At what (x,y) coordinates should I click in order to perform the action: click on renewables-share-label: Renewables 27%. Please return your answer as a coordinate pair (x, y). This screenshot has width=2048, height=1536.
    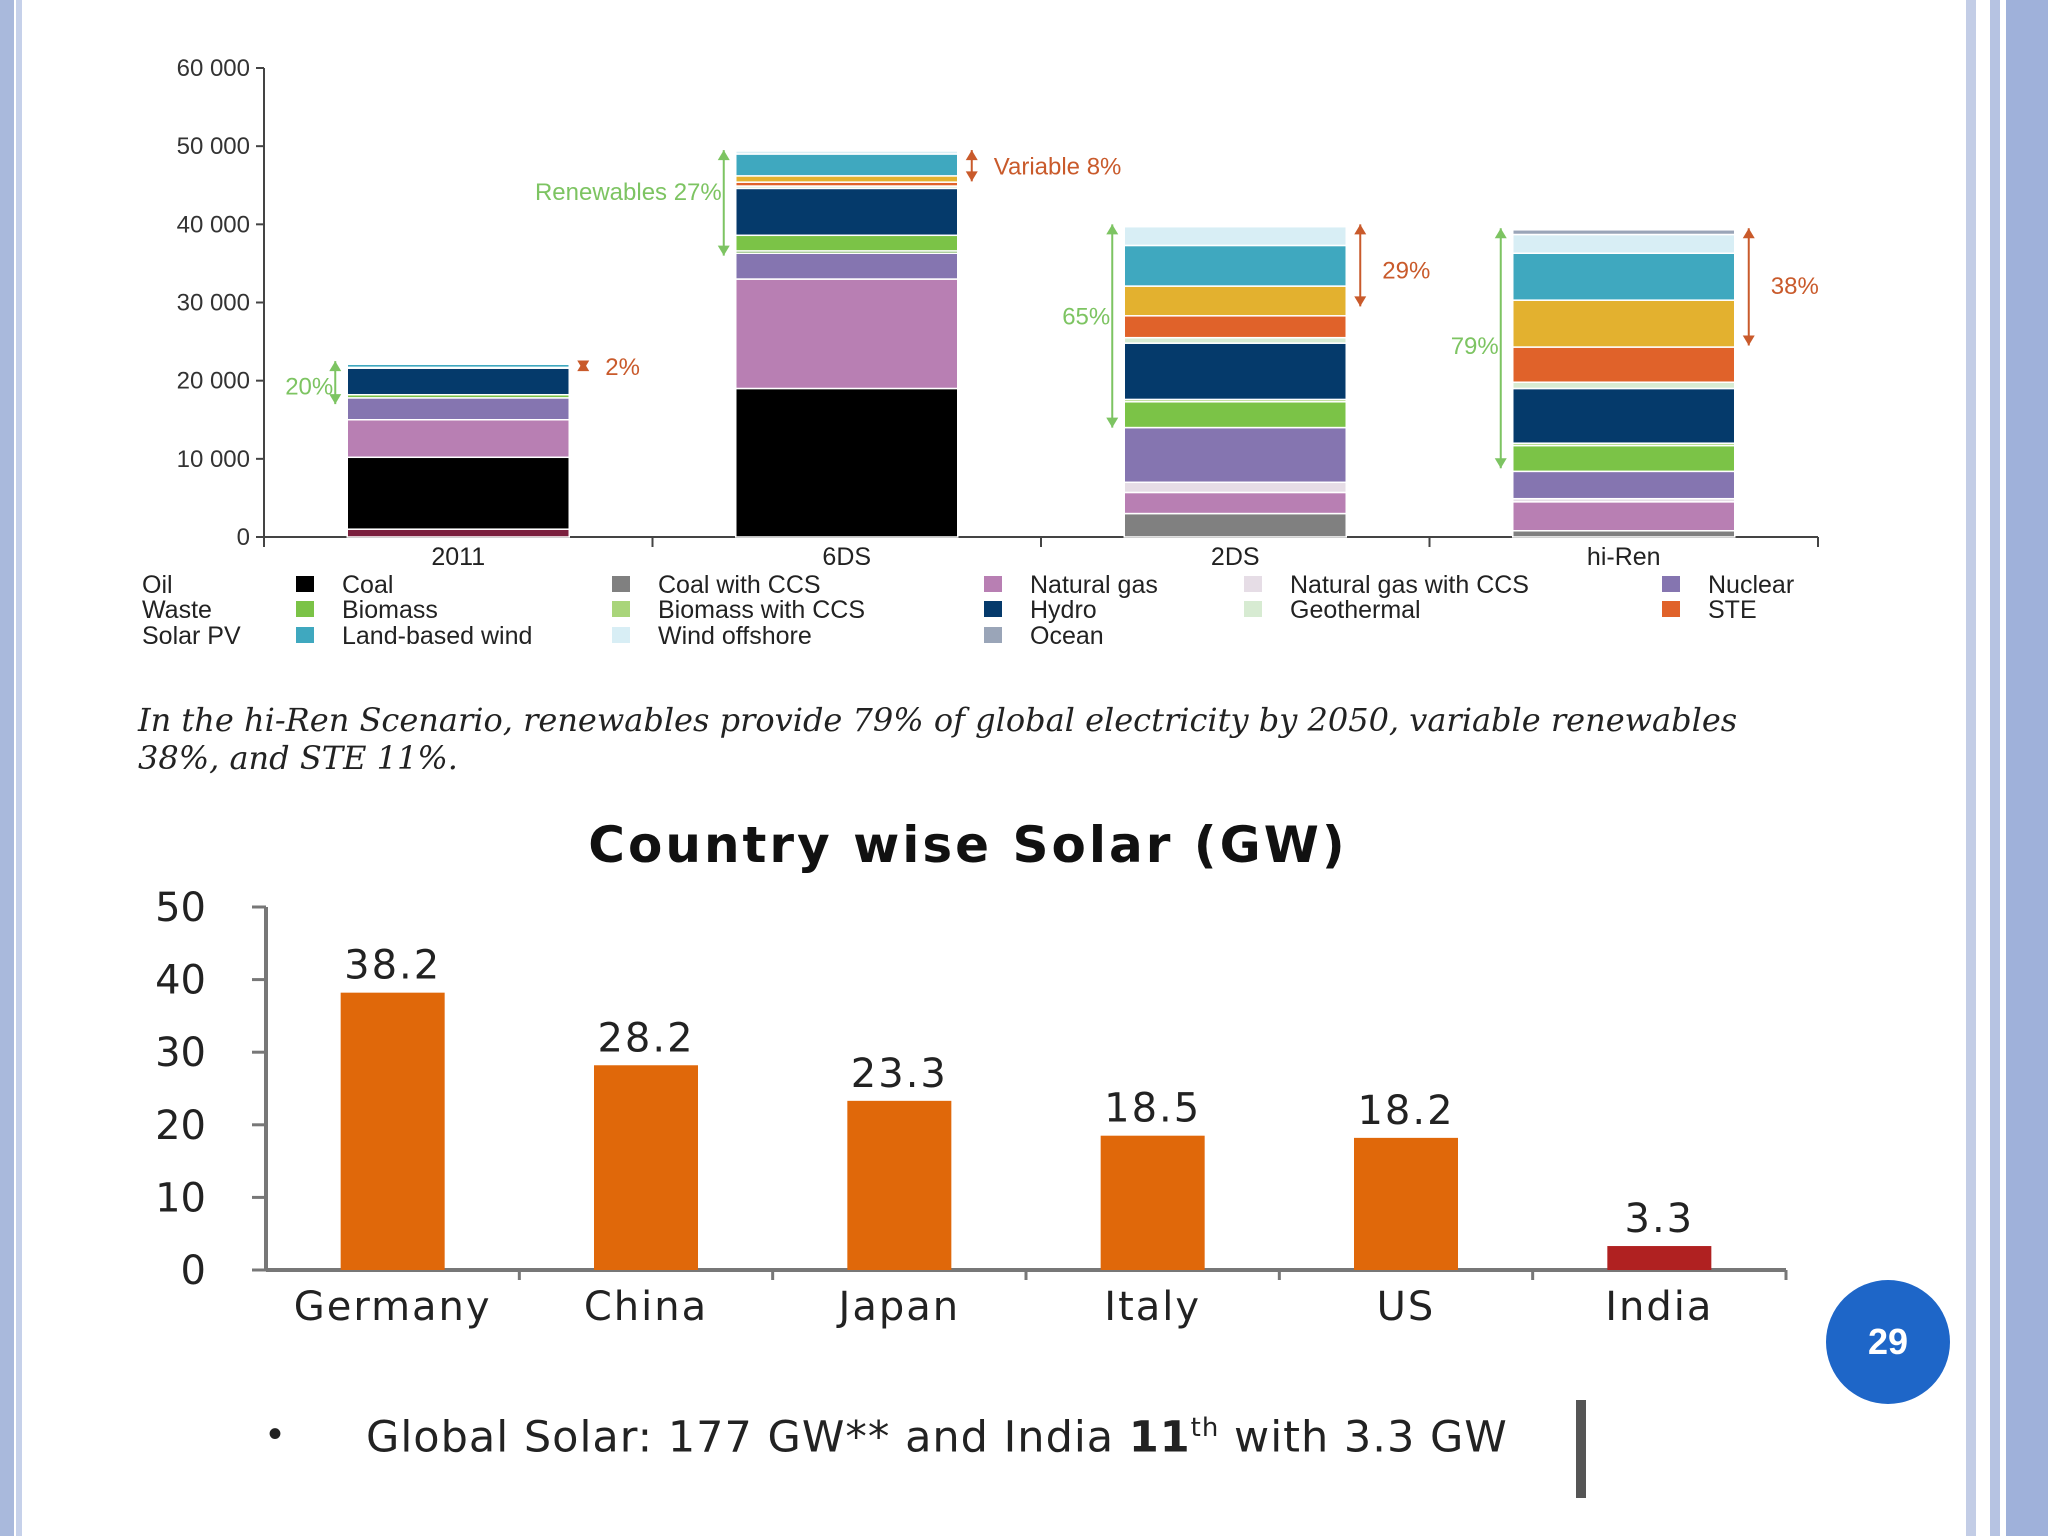
    Looking at the image, I should click on (628, 192).